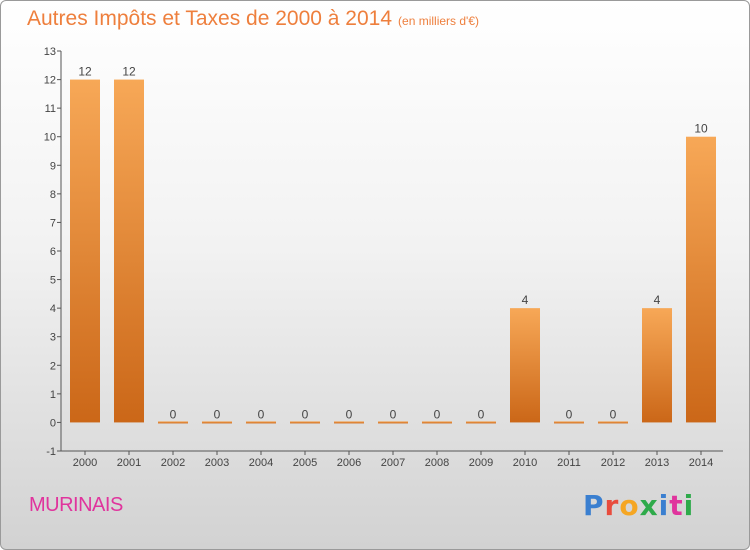 Image resolution: width=750 pixels, height=550 pixels. Describe the element at coordinates (53, 309) in the screenshot. I see `y-tick-label: 4` at that location.